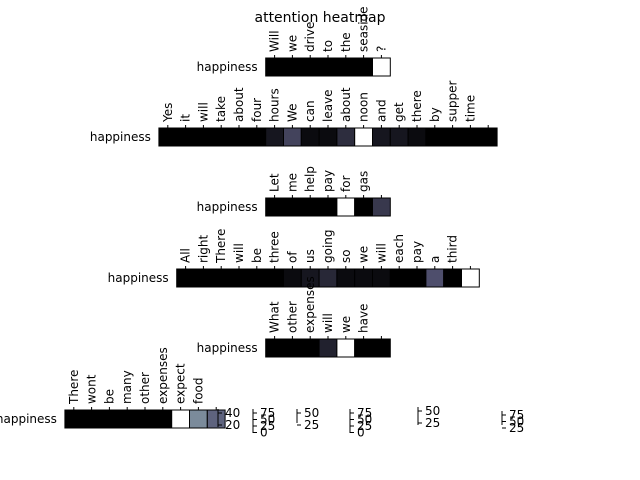 Image resolution: width=640 pixels, height=480 pixels. I want to click on token-label: by, so click(435, 114).